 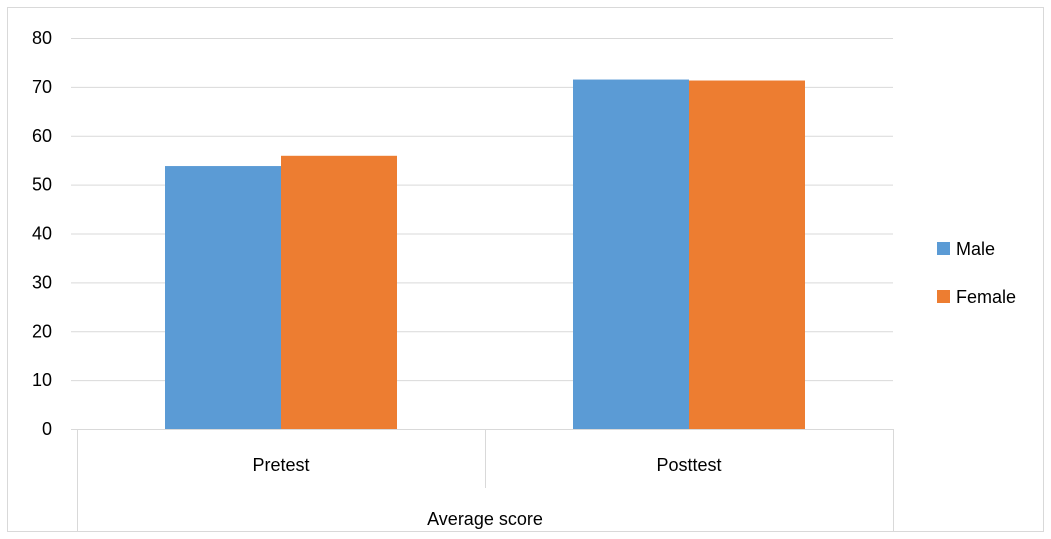 I want to click on y-tick-label: 60, so click(x=42, y=136).